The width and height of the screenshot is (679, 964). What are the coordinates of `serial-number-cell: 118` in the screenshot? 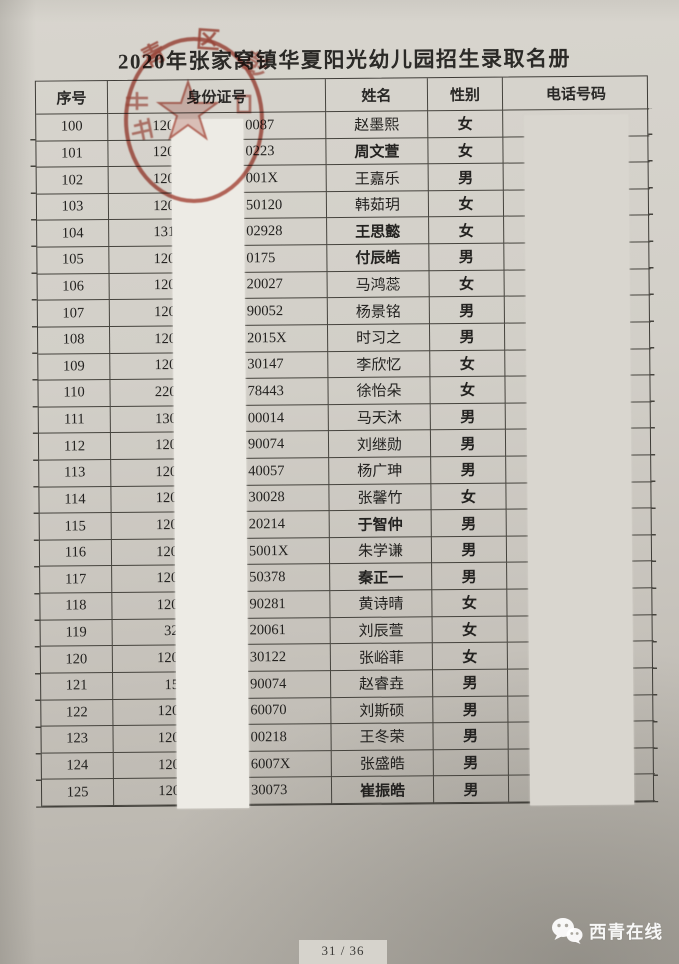 It's located at (76, 607).